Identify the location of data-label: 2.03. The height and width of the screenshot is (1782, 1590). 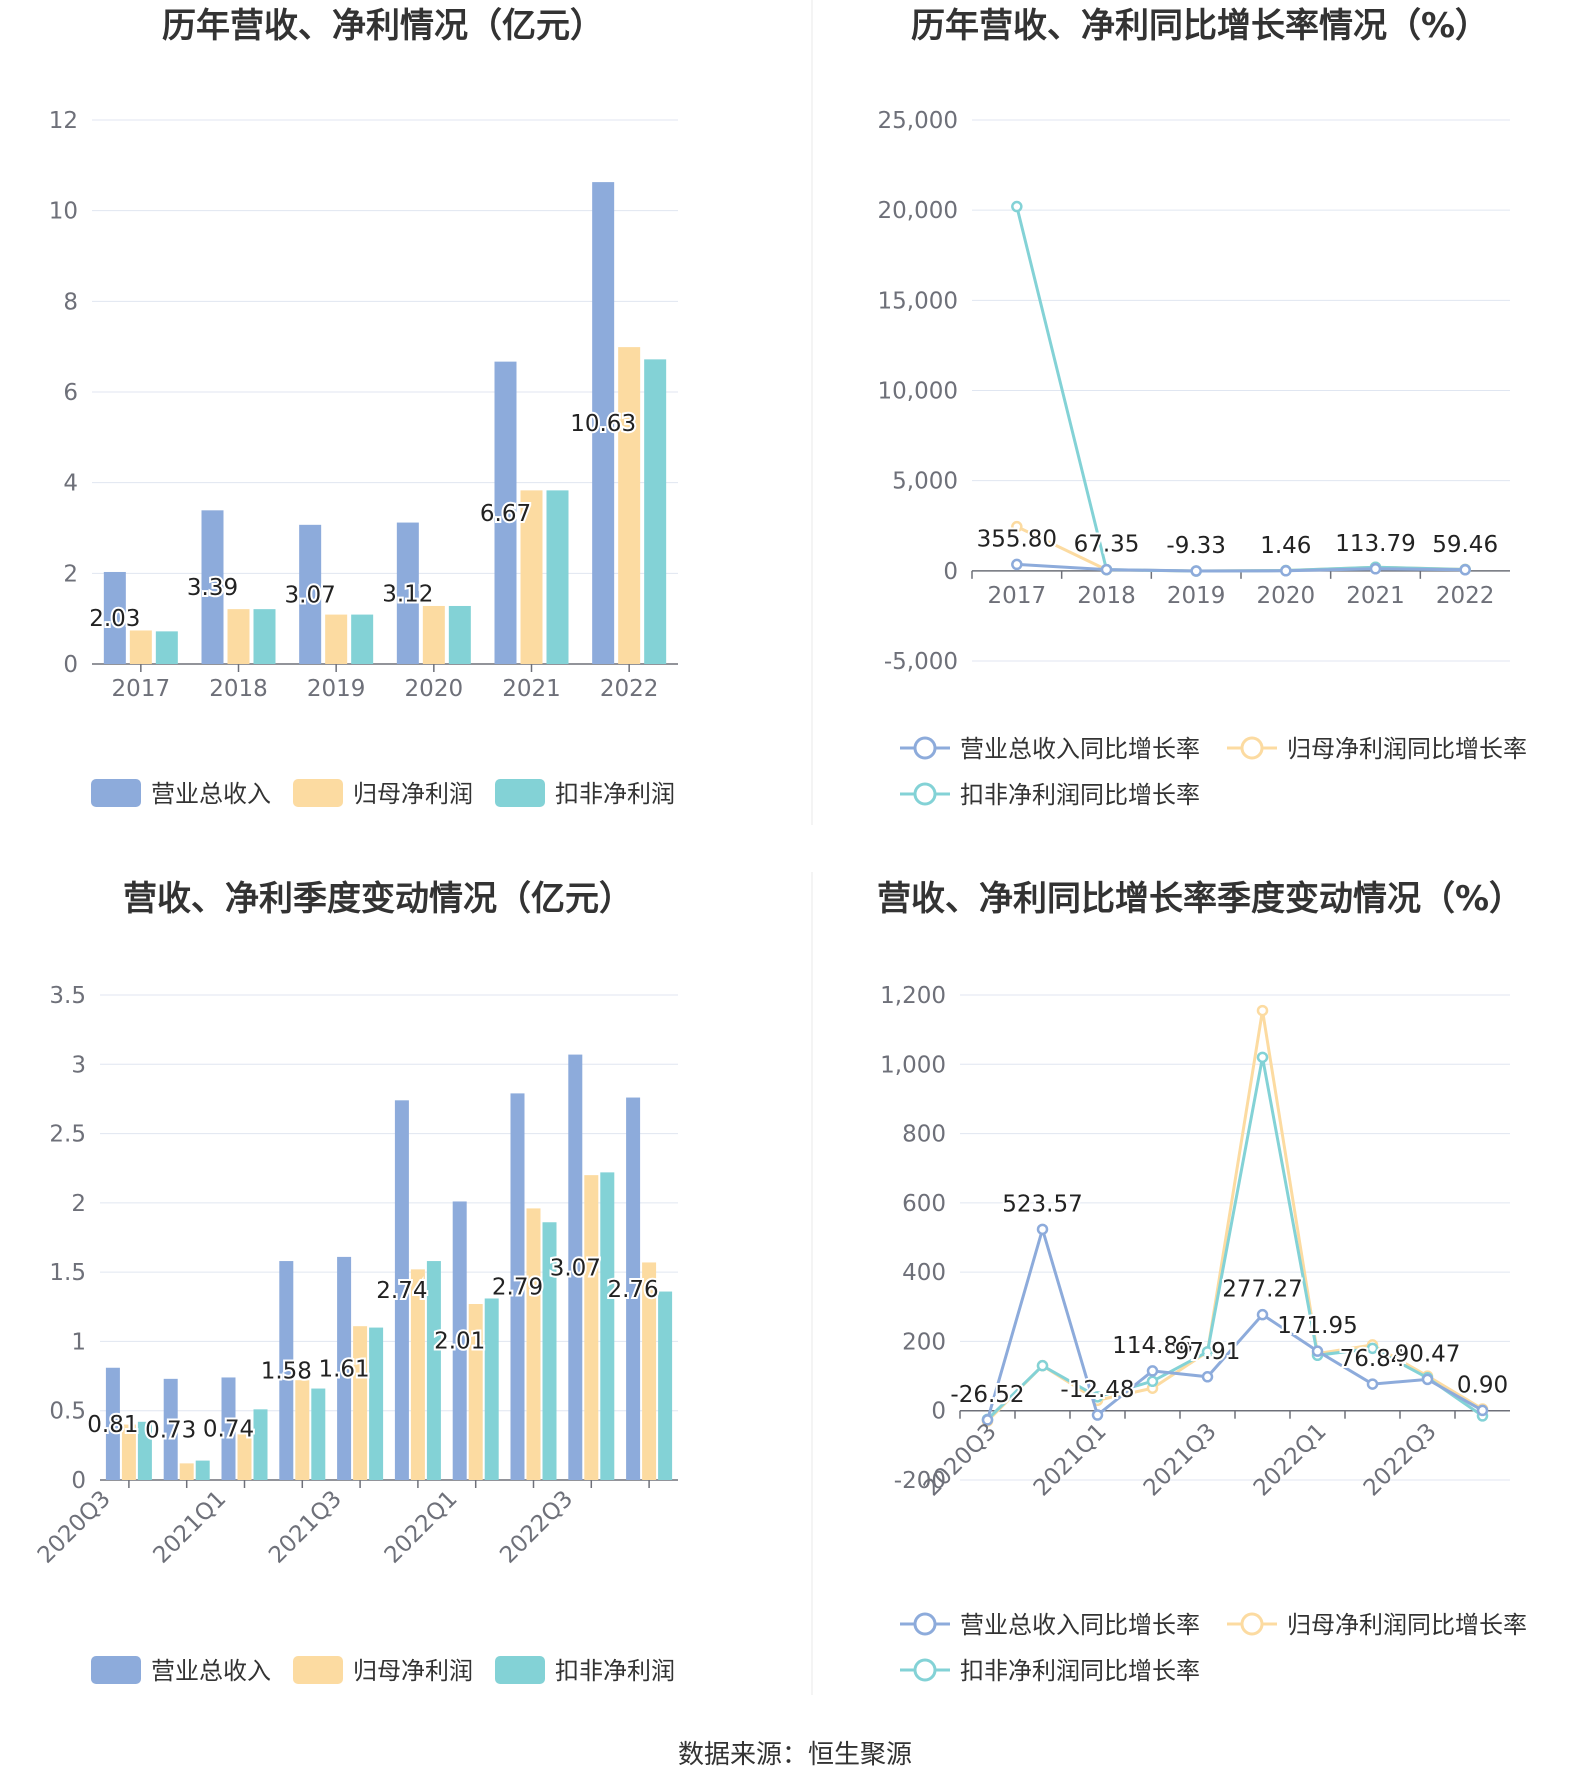
(114, 619).